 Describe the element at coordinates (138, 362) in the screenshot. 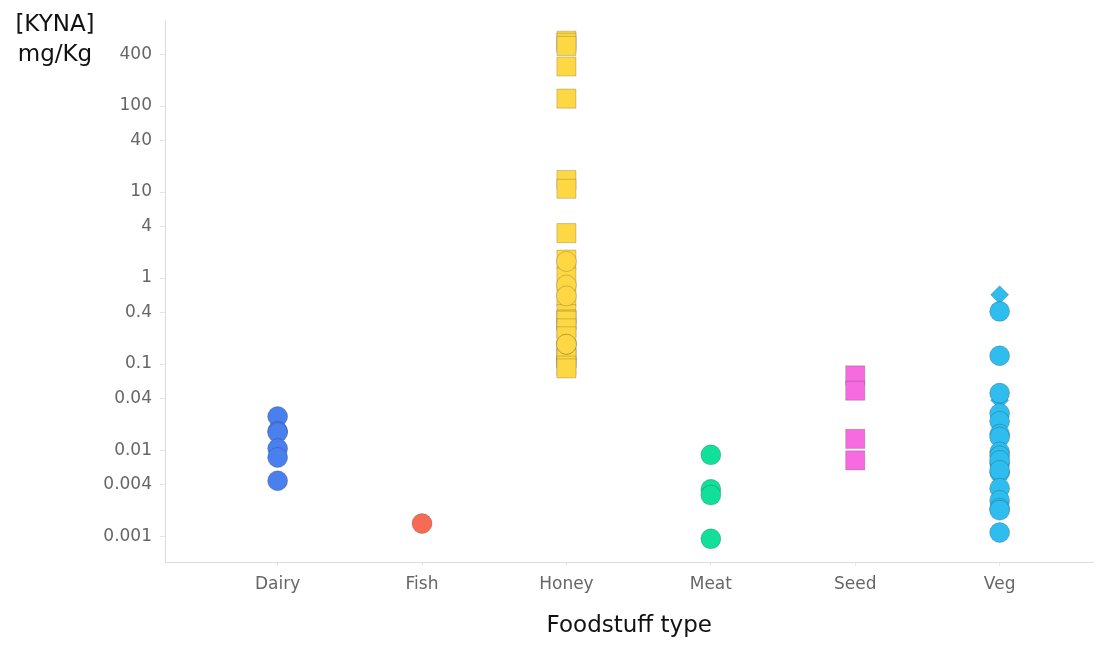

I see `y-tick-label: 0.1` at that location.